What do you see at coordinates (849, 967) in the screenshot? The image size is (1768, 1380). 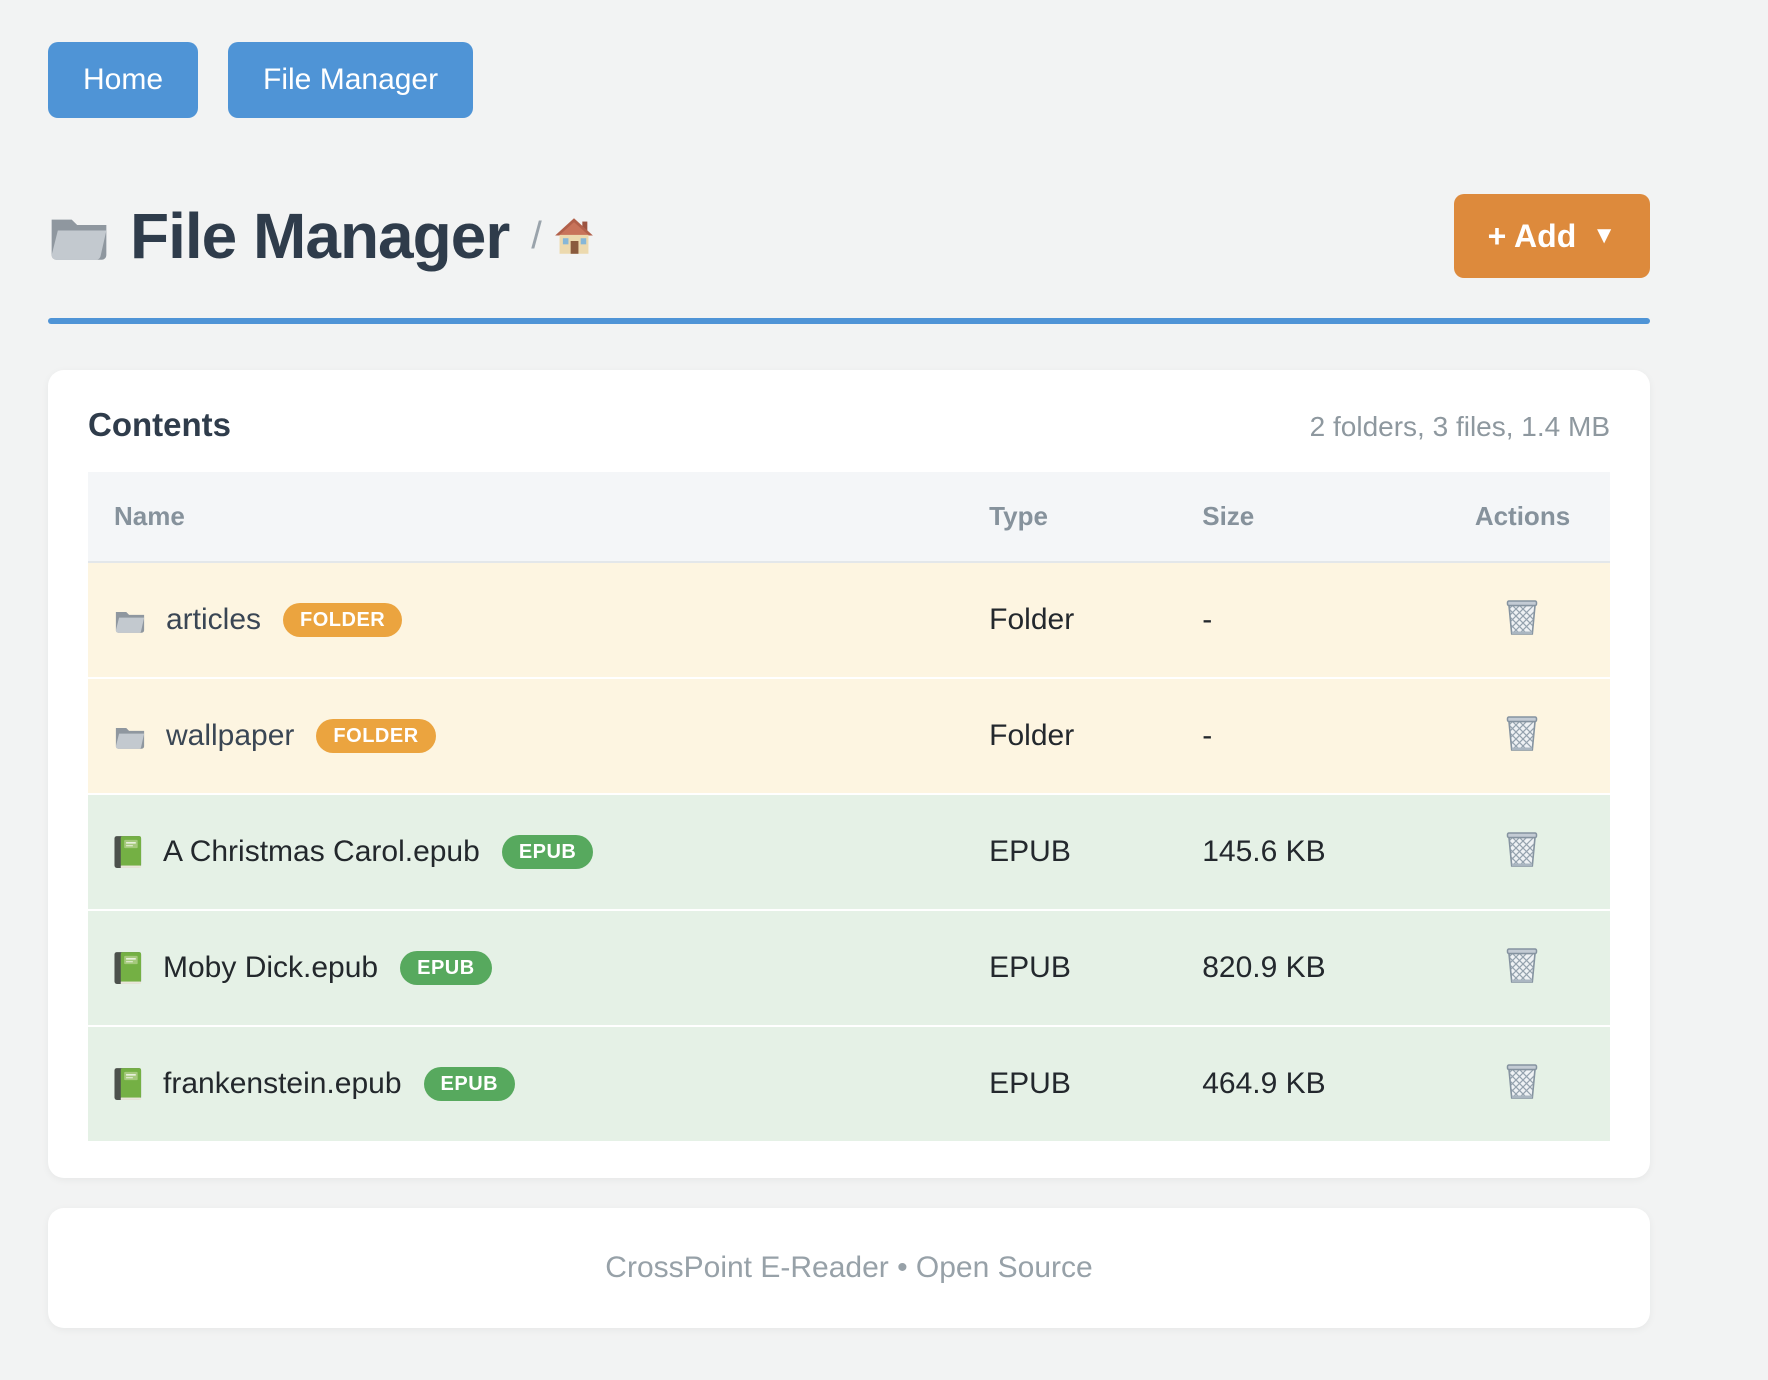 I see `table-row: Moby Dick.epub EPUB EPUB 820.9 KB` at bounding box center [849, 967].